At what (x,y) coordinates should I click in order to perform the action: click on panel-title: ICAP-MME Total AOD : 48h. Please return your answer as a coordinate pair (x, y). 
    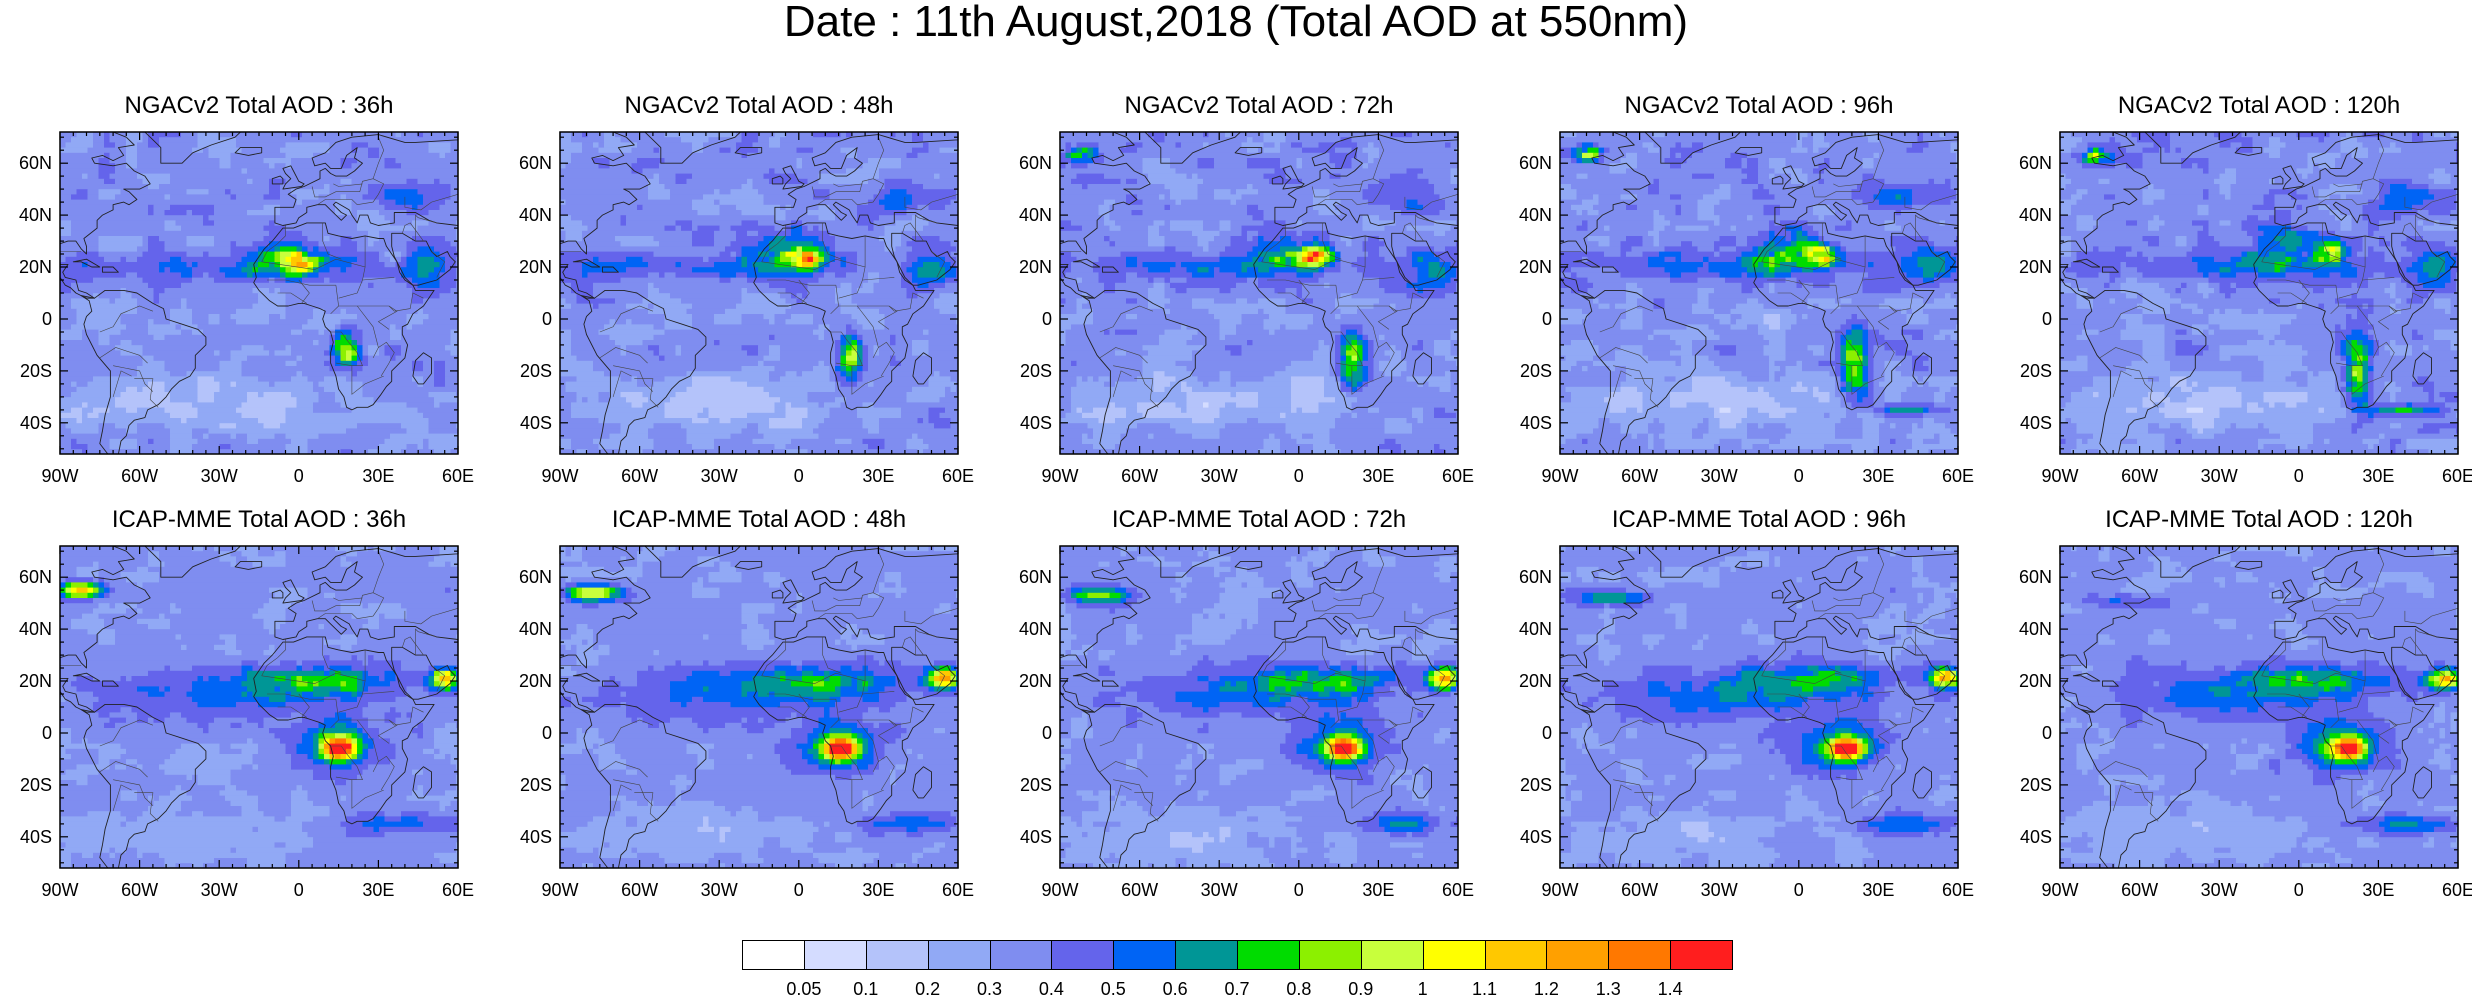
    Looking at the image, I should click on (759, 520).